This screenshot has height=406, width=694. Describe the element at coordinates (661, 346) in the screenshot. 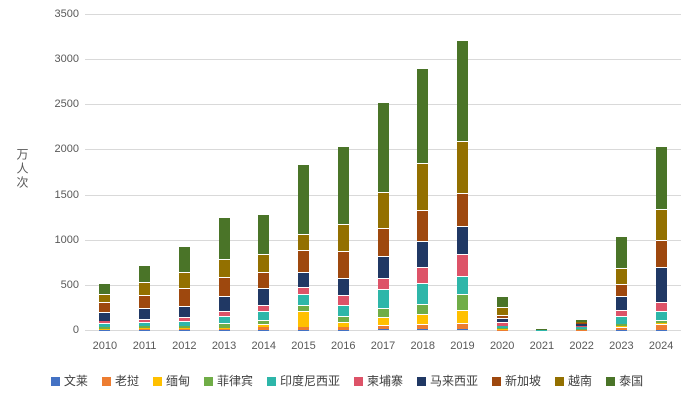

I see `x-tick-label: 2024` at that location.